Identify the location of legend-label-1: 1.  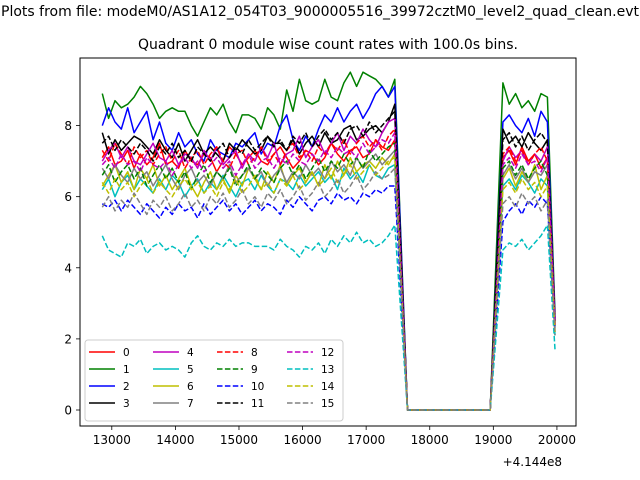
(126, 370).